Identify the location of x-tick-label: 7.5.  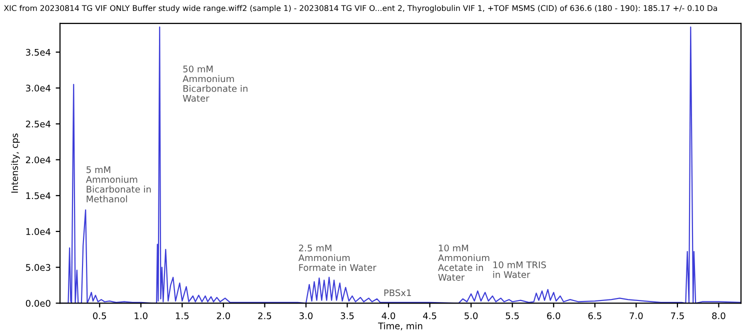
(677, 316).